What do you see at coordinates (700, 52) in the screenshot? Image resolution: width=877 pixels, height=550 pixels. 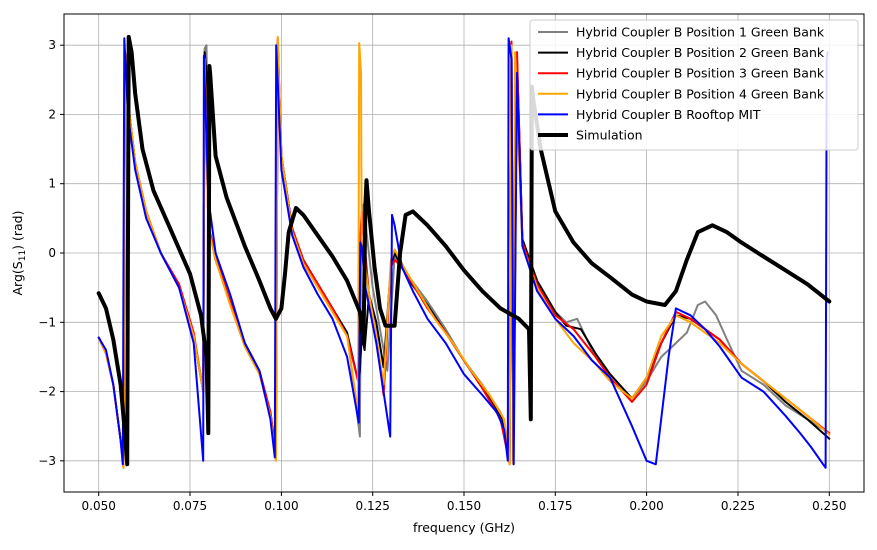 I see `legend-label: Hybrid Coupler B Position 2 Green Bank` at bounding box center [700, 52].